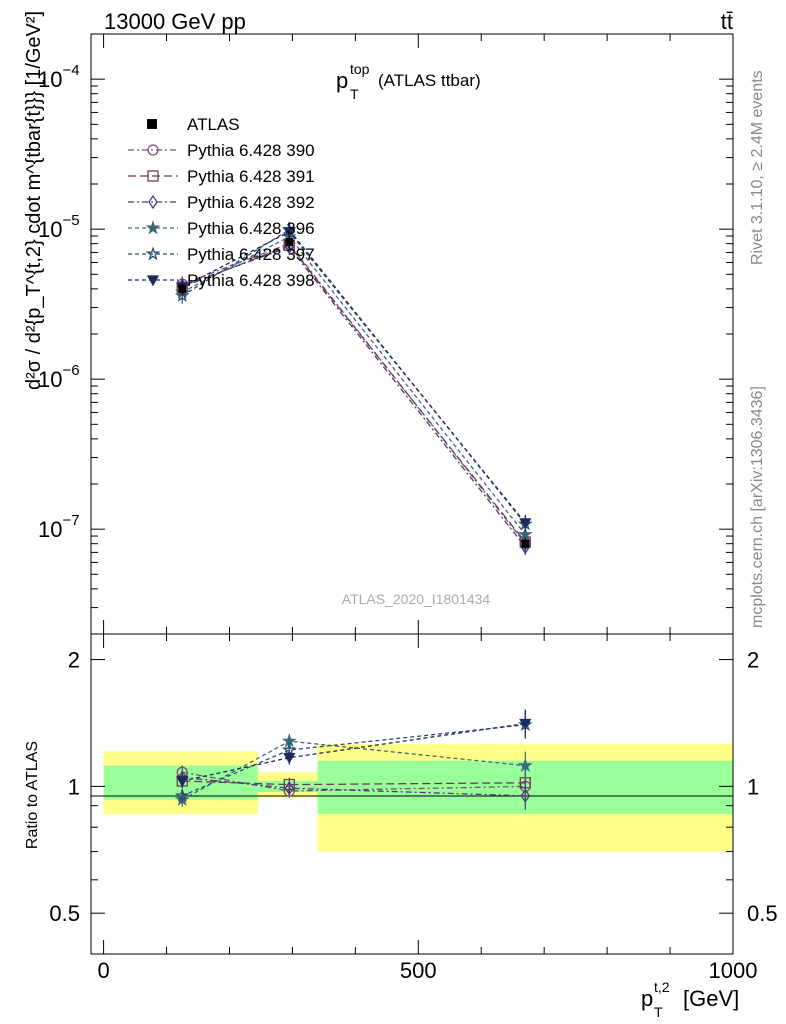  I want to click on plot-title: p top T (ATLAS ttbar), so click(408, 81).